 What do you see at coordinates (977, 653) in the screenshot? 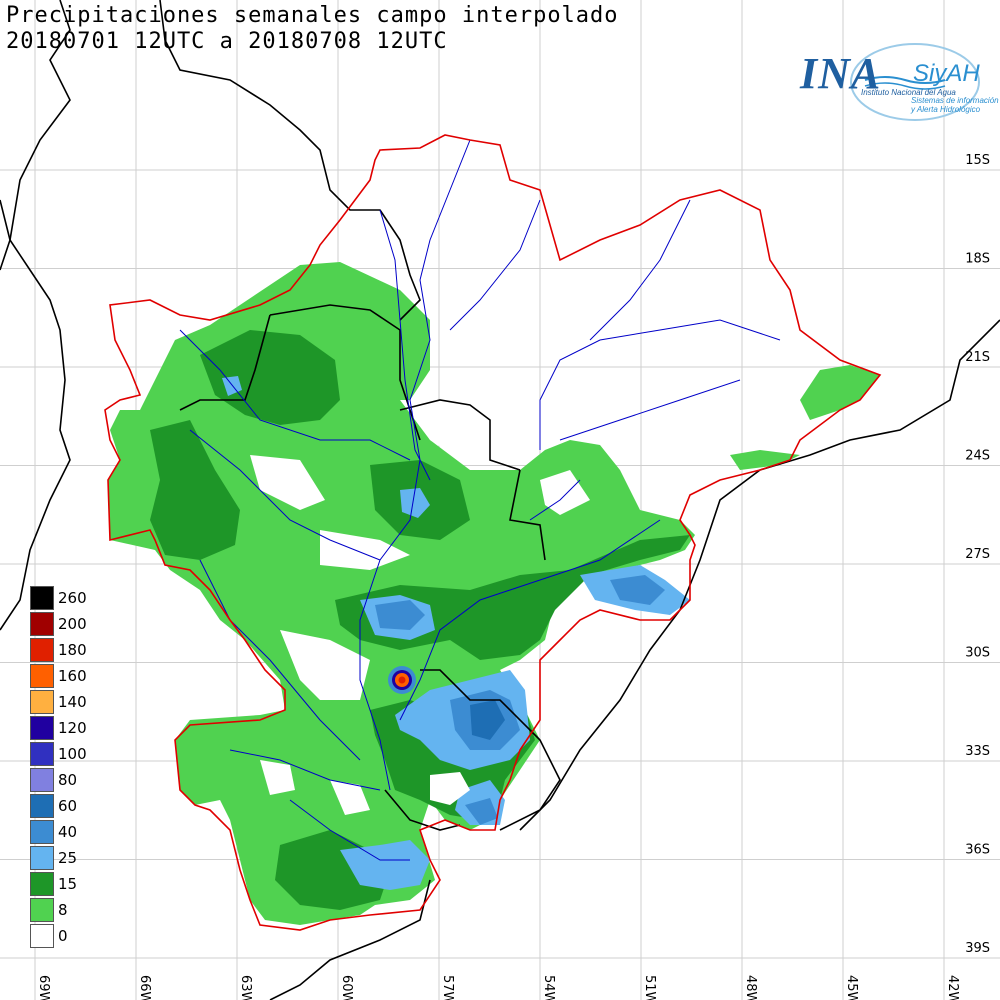
I see `latitude-label: 30S` at bounding box center [977, 653].